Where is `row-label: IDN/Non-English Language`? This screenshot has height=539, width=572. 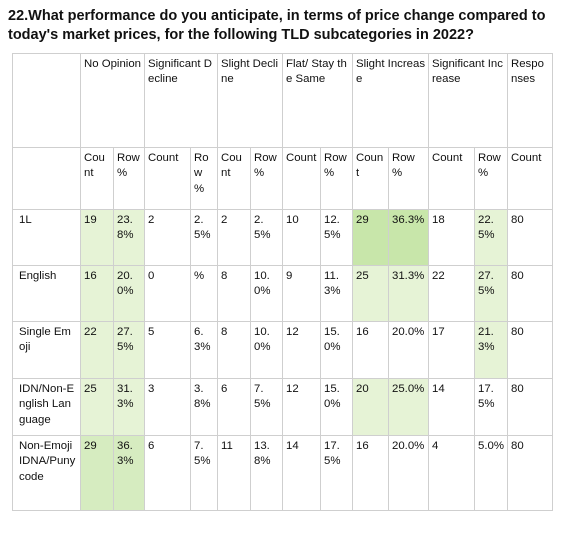
row-label: IDN/Non-English Language is located at coordinates (46, 407).